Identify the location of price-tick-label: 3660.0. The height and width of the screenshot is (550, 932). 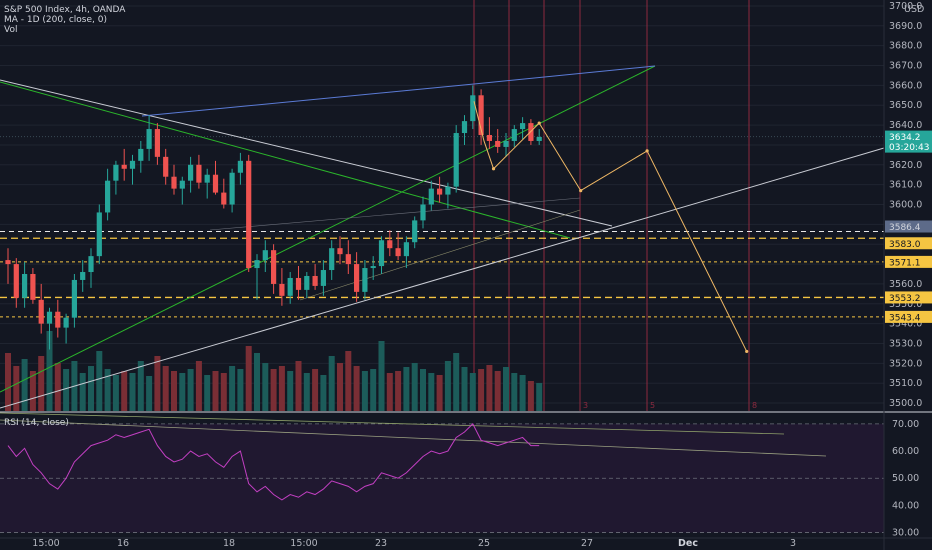
(905, 85).